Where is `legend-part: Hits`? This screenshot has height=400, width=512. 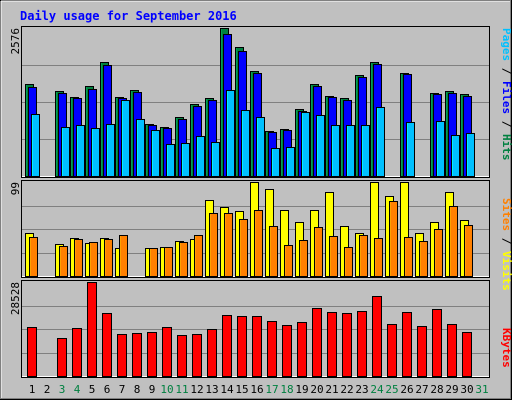 legend-part: Hits is located at coordinates (506, 147).